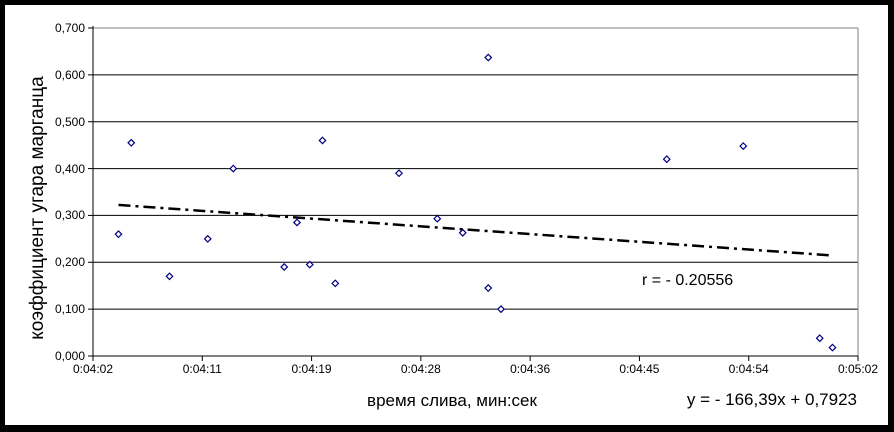 Image resolution: width=894 pixels, height=432 pixels. I want to click on y-tick-label: 0,700, so click(69, 28).